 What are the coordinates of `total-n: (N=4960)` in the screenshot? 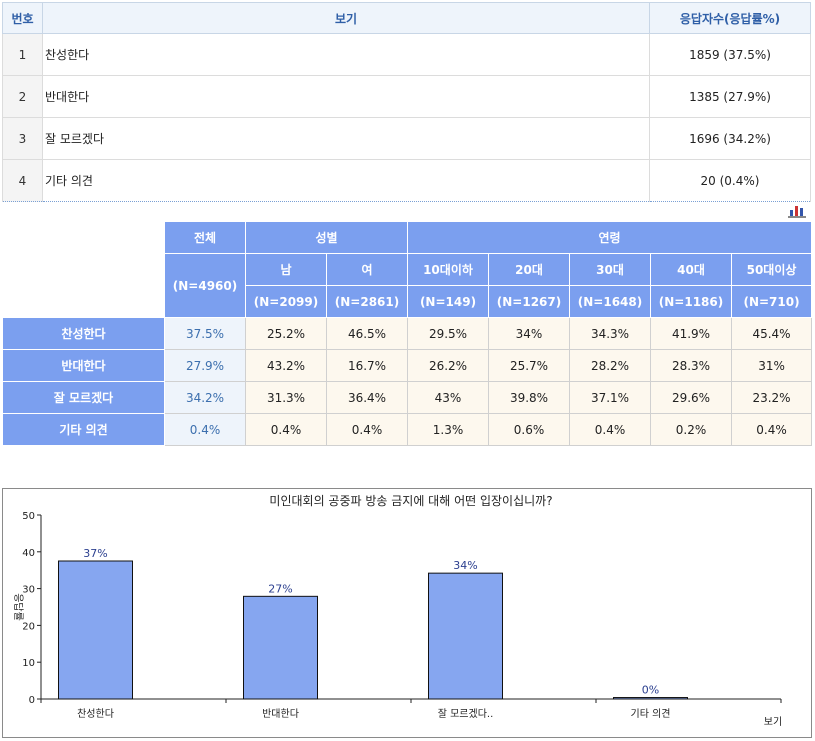 It's located at (205, 285).